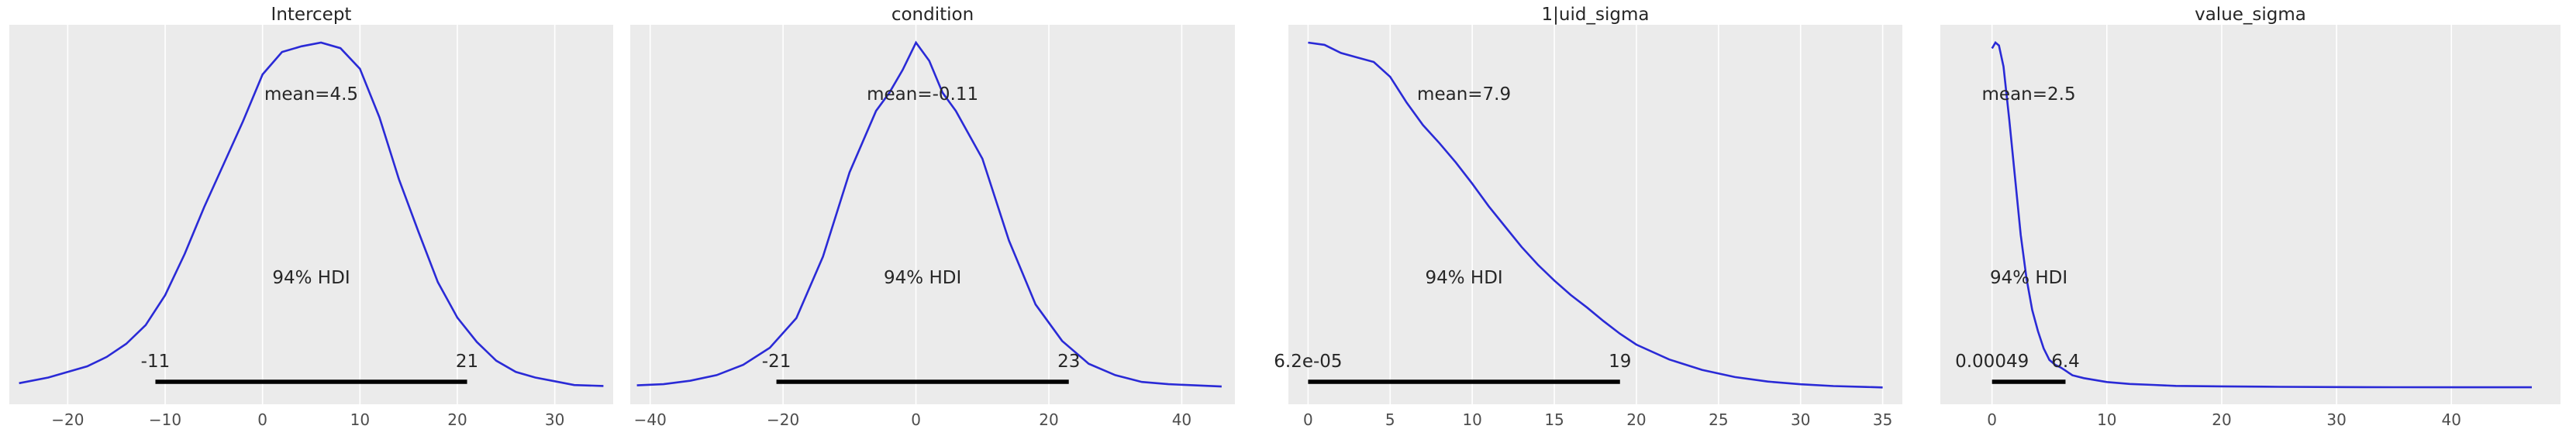 The height and width of the screenshot is (436, 2576). I want to click on hdi-low-label: -21, so click(776, 362).